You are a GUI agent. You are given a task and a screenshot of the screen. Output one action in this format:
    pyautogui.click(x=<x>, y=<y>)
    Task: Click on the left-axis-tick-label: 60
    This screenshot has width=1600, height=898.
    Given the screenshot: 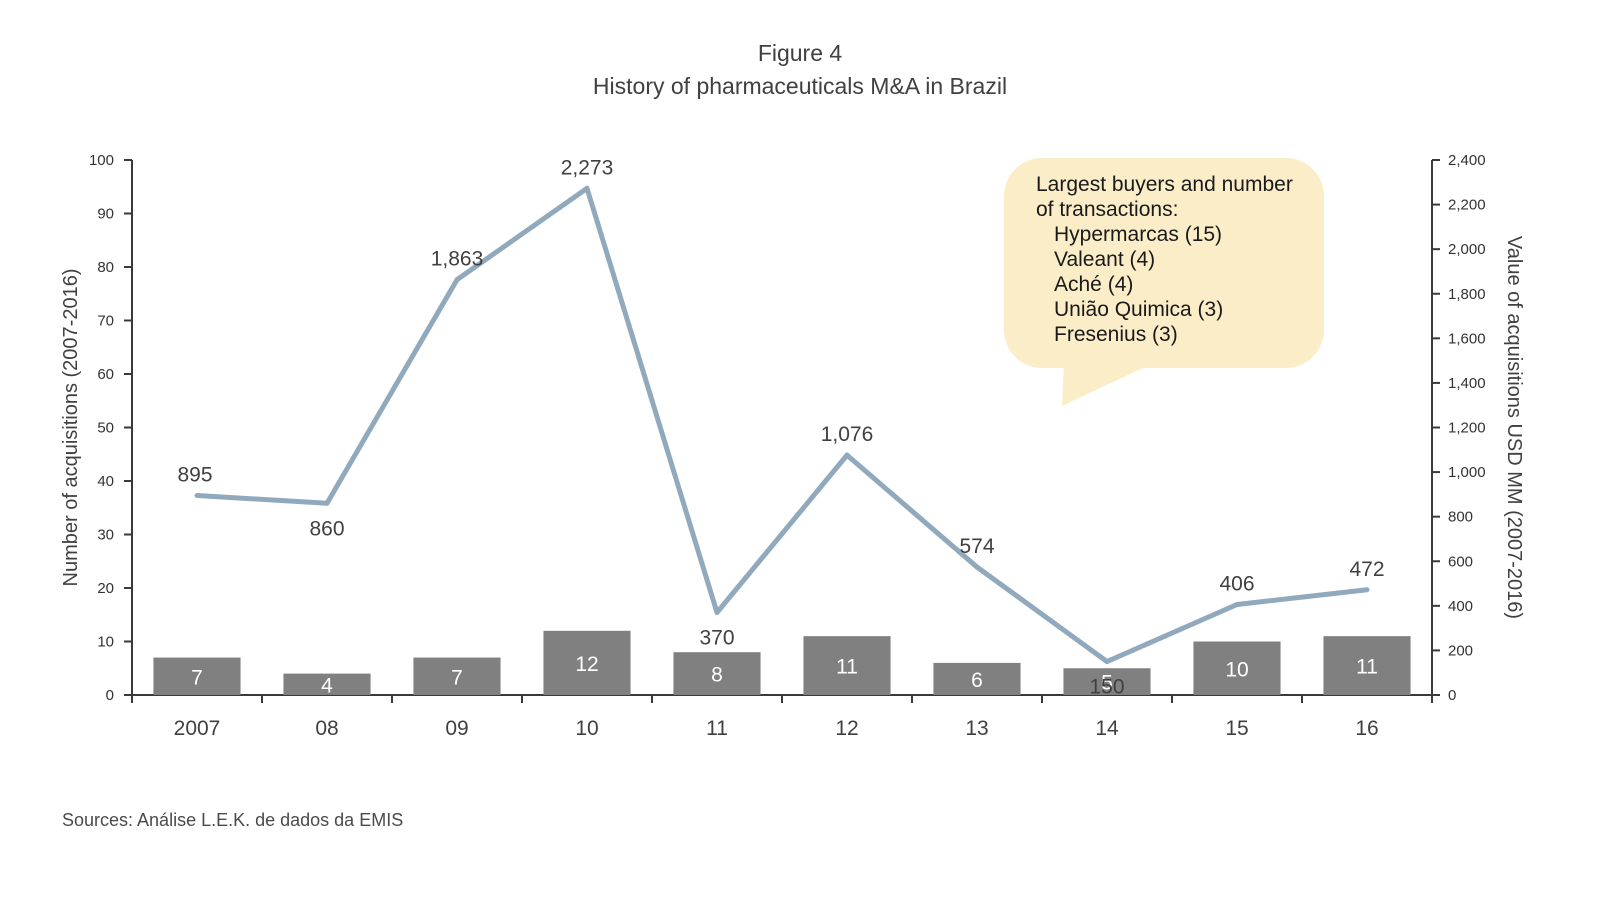 What is the action you would take?
    pyautogui.click(x=105, y=374)
    